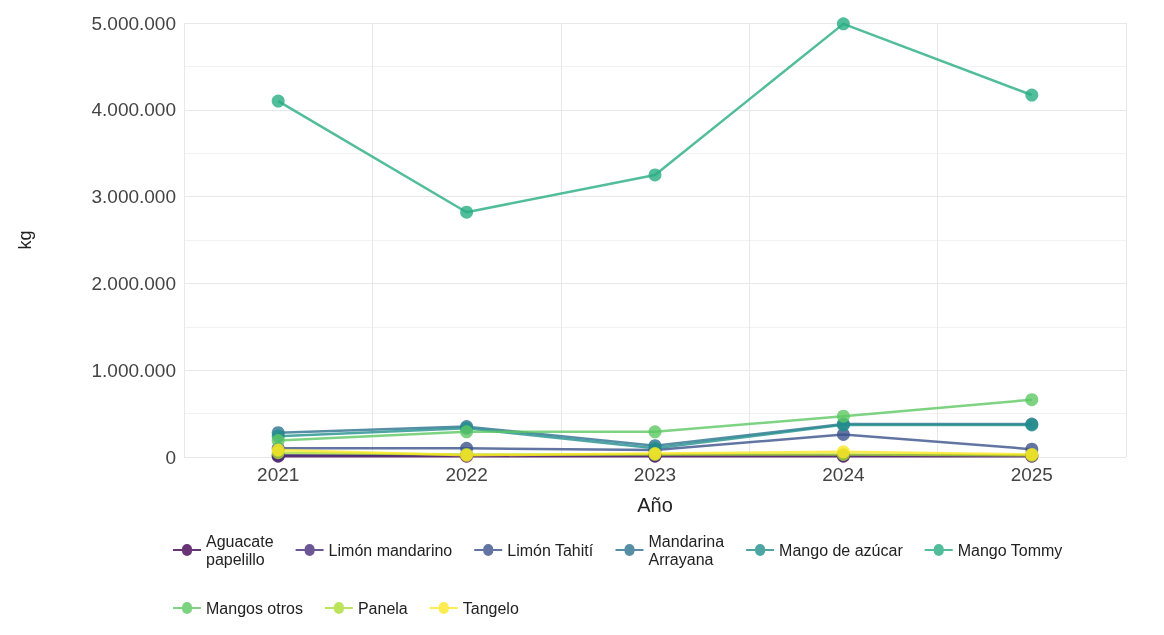 This screenshot has height=635, width=1164. What do you see at coordinates (254, 608) in the screenshot?
I see `legend-label: Mangos otros` at bounding box center [254, 608].